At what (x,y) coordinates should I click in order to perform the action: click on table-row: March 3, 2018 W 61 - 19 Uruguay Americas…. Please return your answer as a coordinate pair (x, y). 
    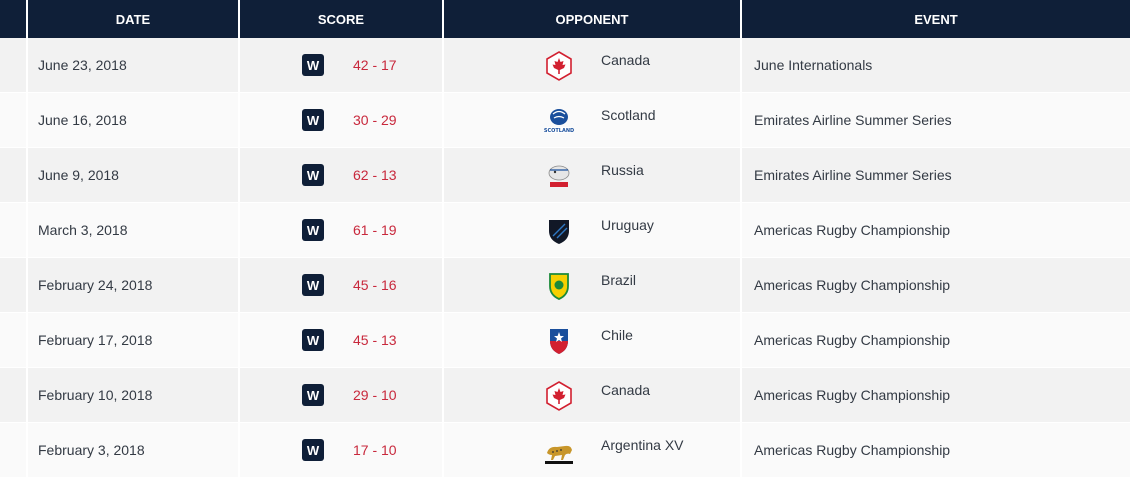
    Looking at the image, I should click on (565, 230).